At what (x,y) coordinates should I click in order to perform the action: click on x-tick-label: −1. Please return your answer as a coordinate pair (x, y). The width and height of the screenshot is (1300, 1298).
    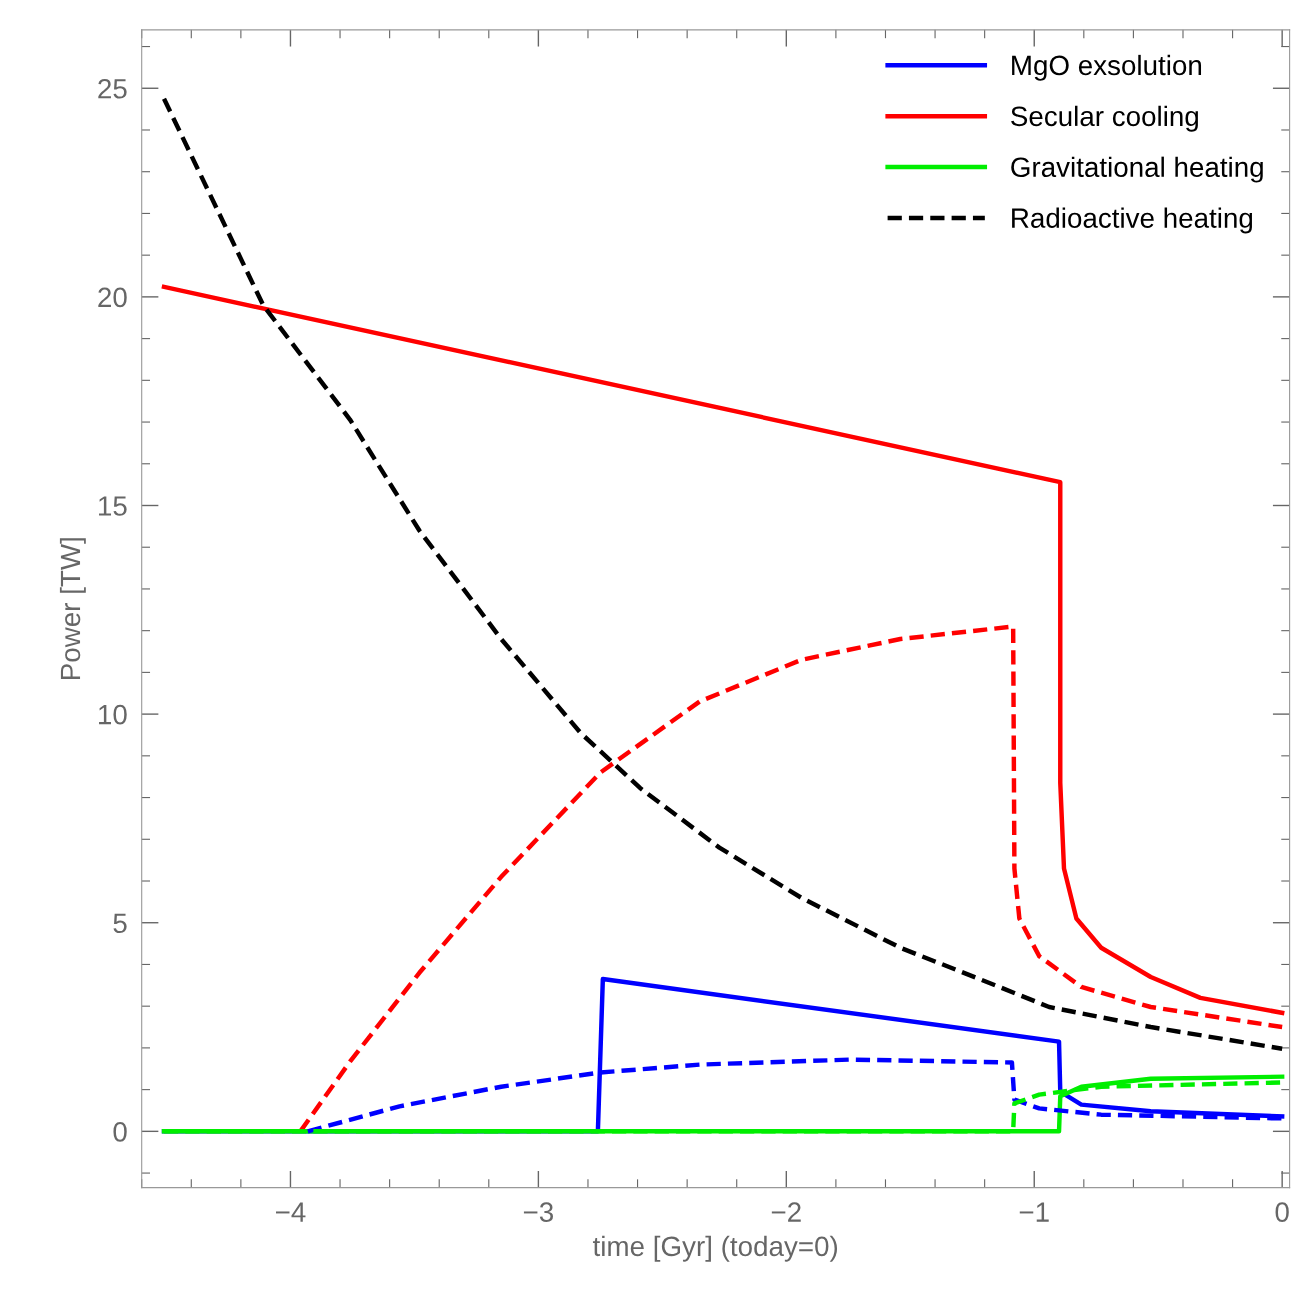
    Looking at the image, I should click on (1034, 1212).